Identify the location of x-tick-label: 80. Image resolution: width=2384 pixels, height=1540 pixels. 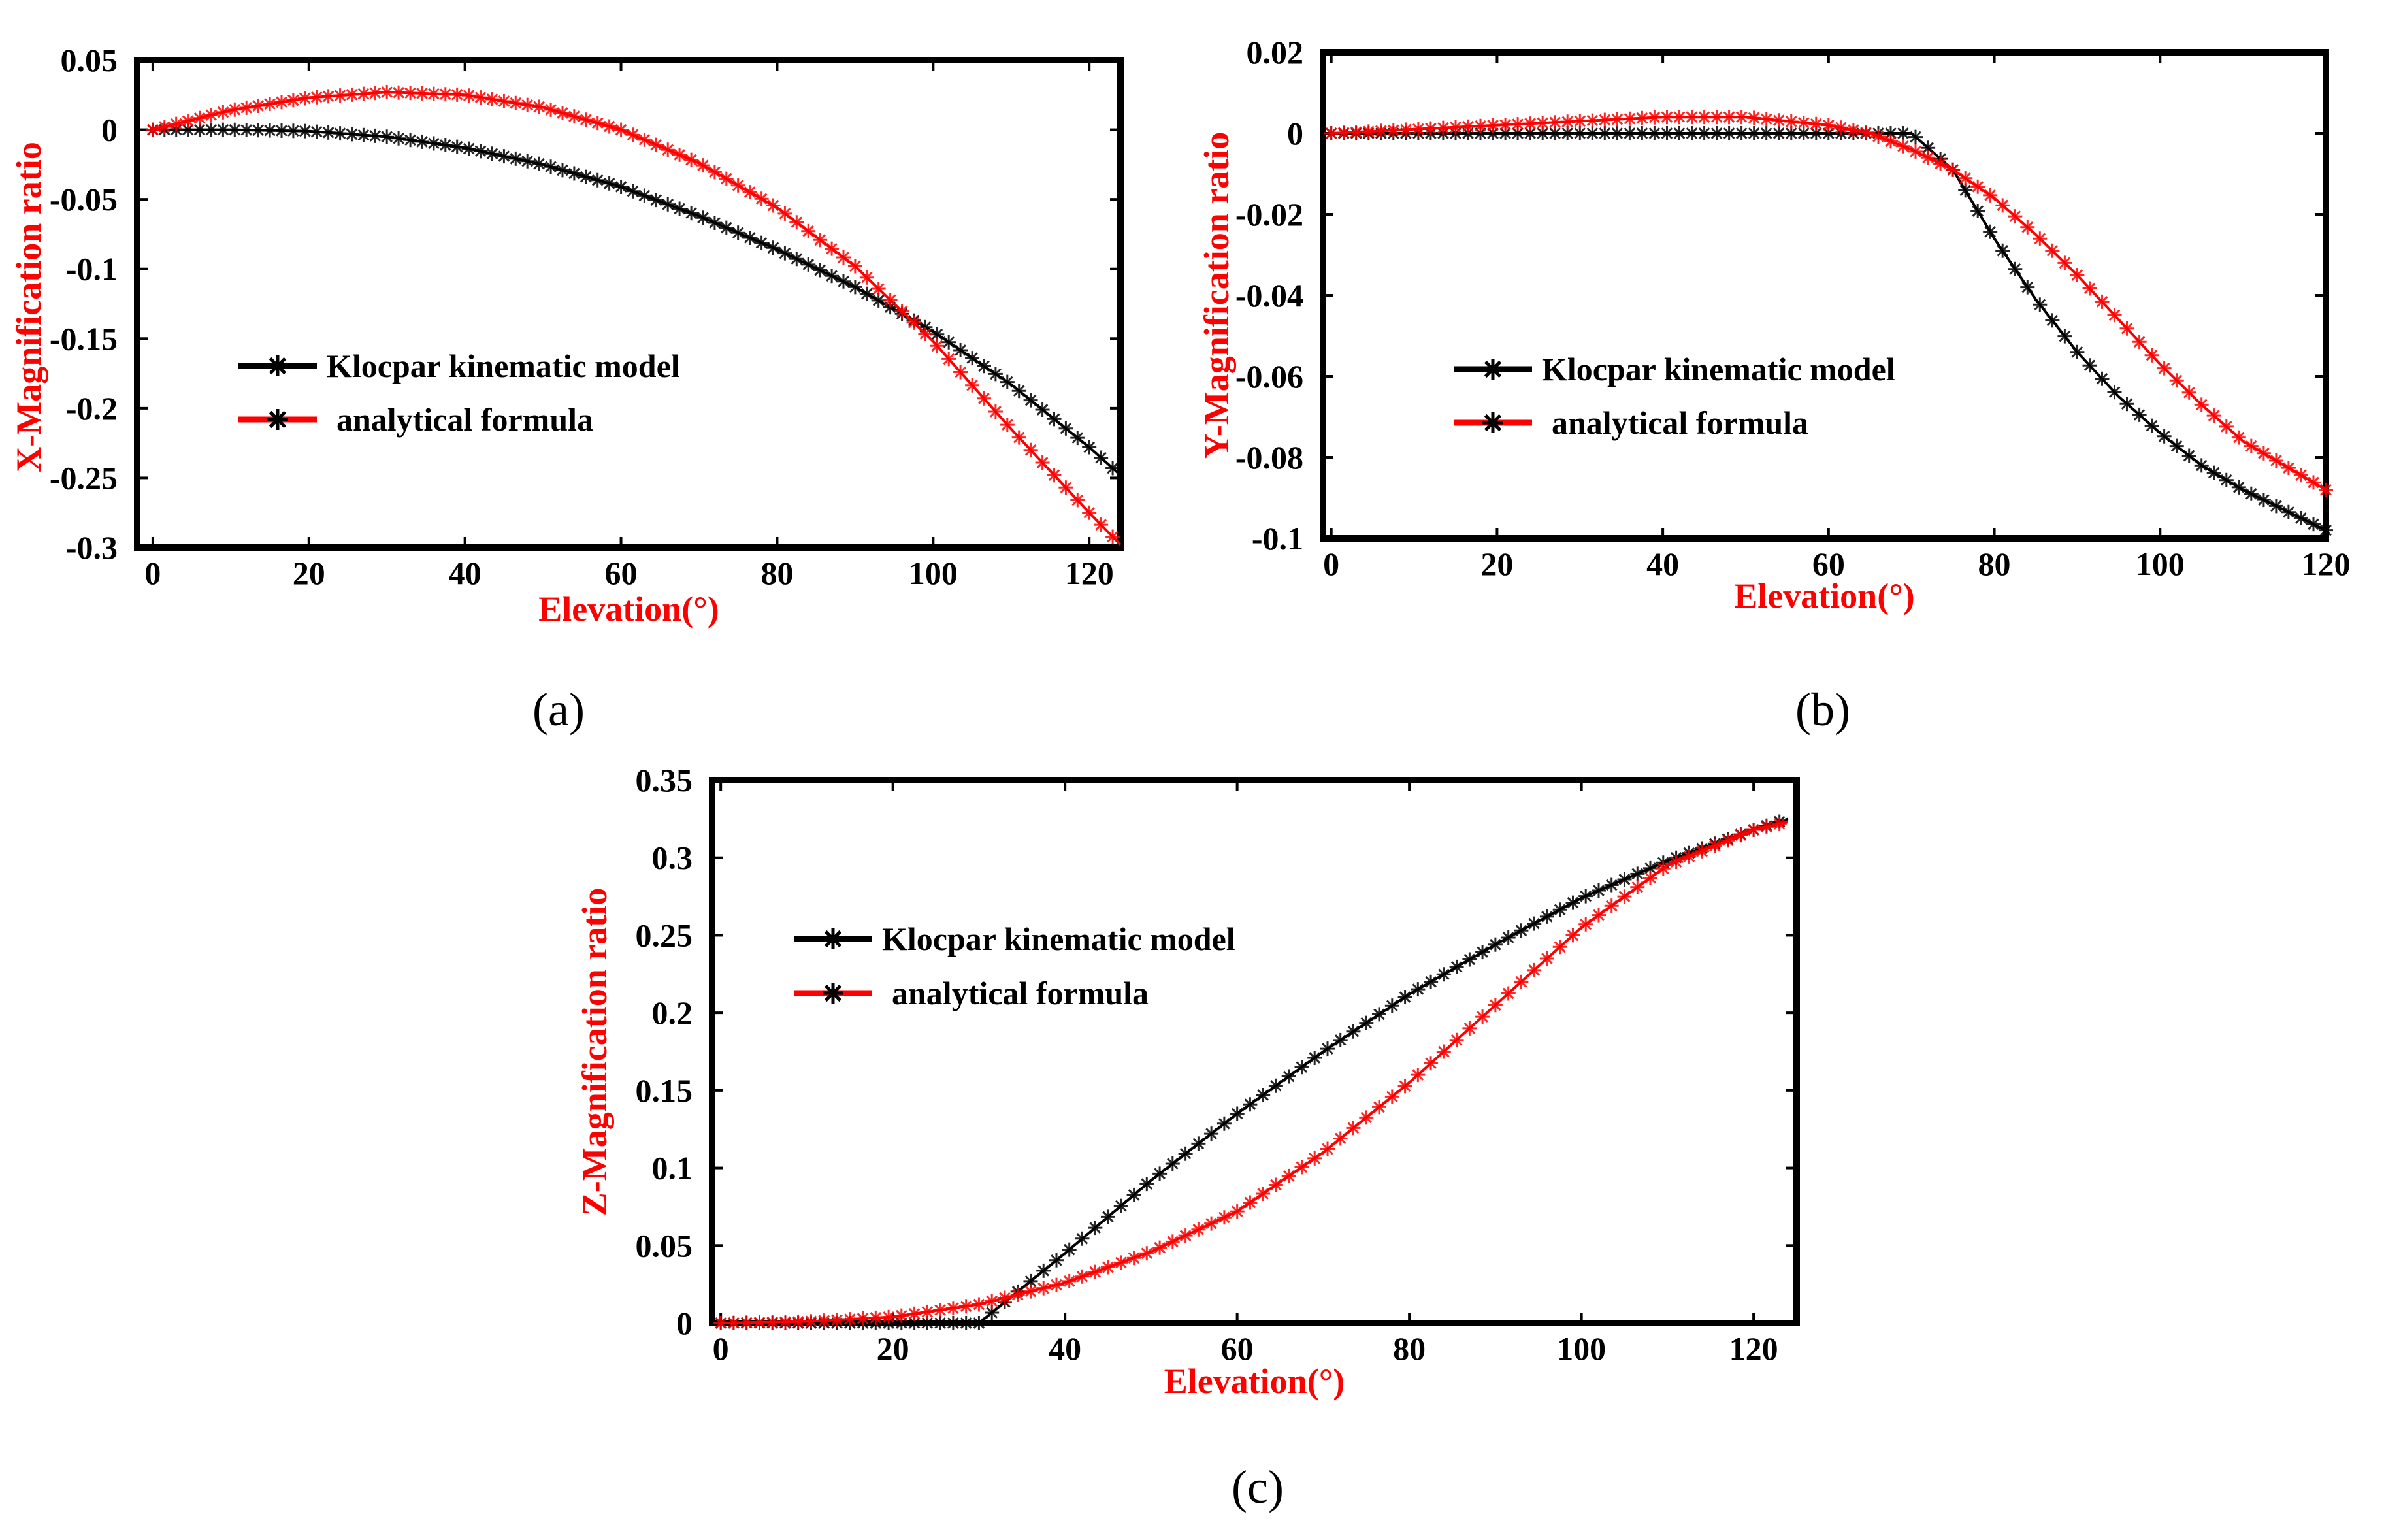
(776, 573).